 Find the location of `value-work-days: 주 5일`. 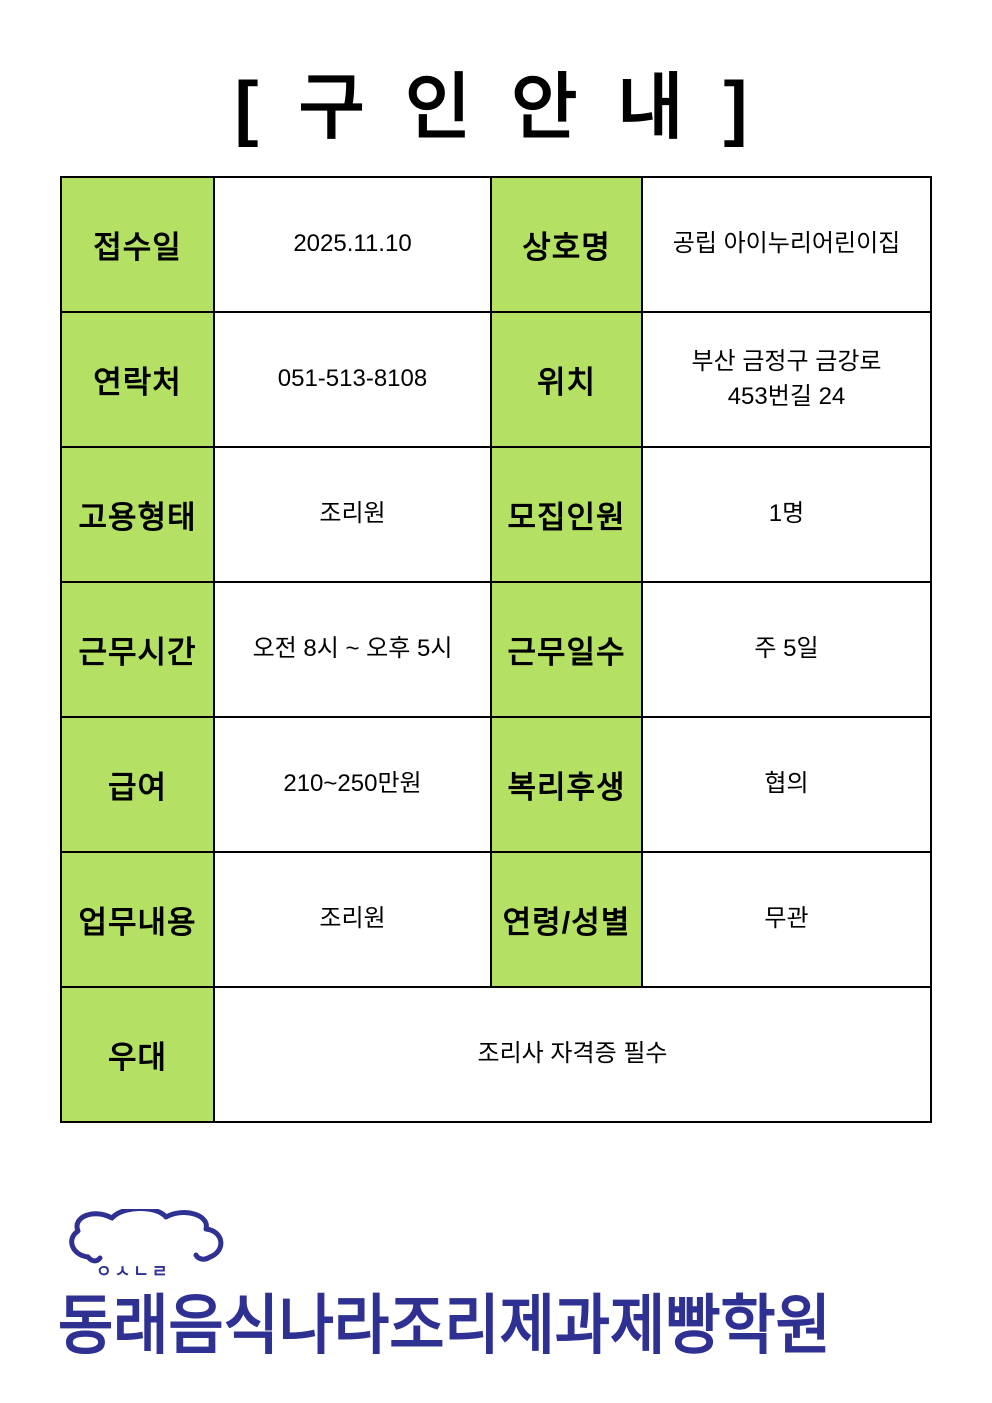

value-work-days: 주 5일 is located at coordinates (786, 649).